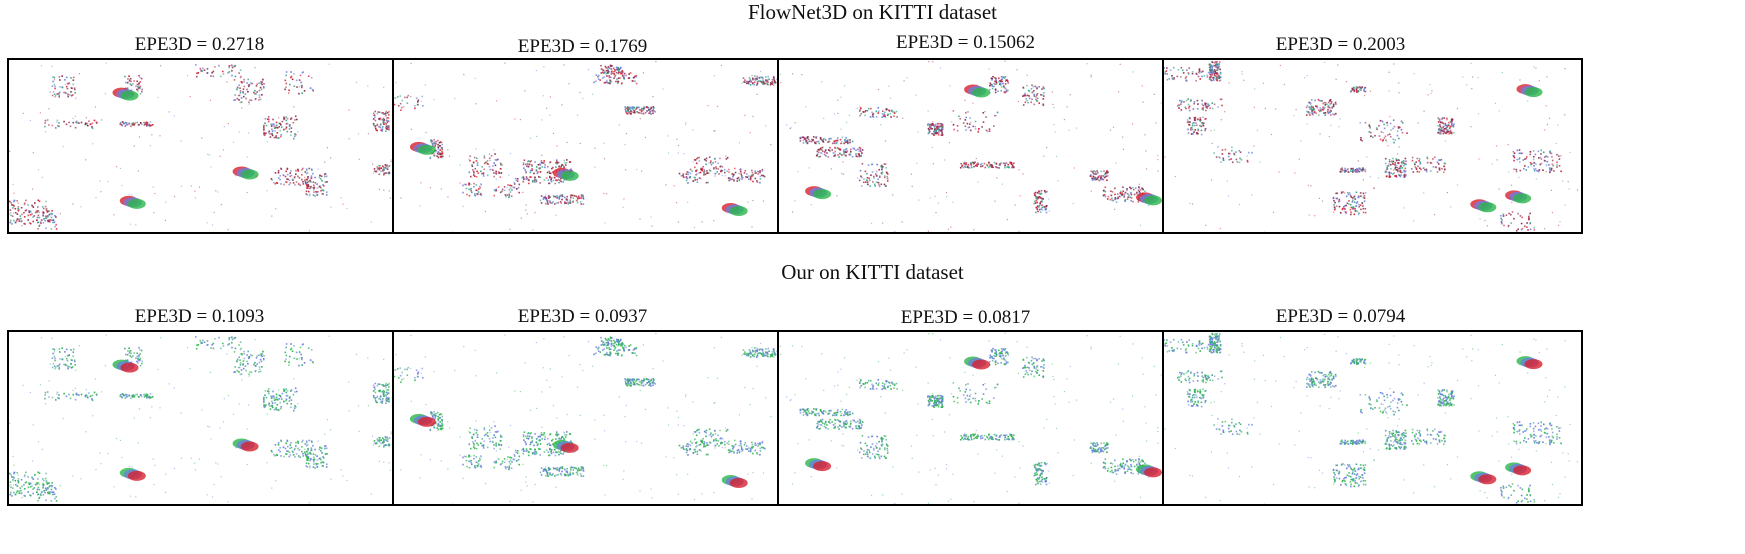 The image size is (1745, 554). Describe the element at coordinates (965, 317) in the screenshot. I see `panel-caption: EPE3D = 0.0817` at that location.